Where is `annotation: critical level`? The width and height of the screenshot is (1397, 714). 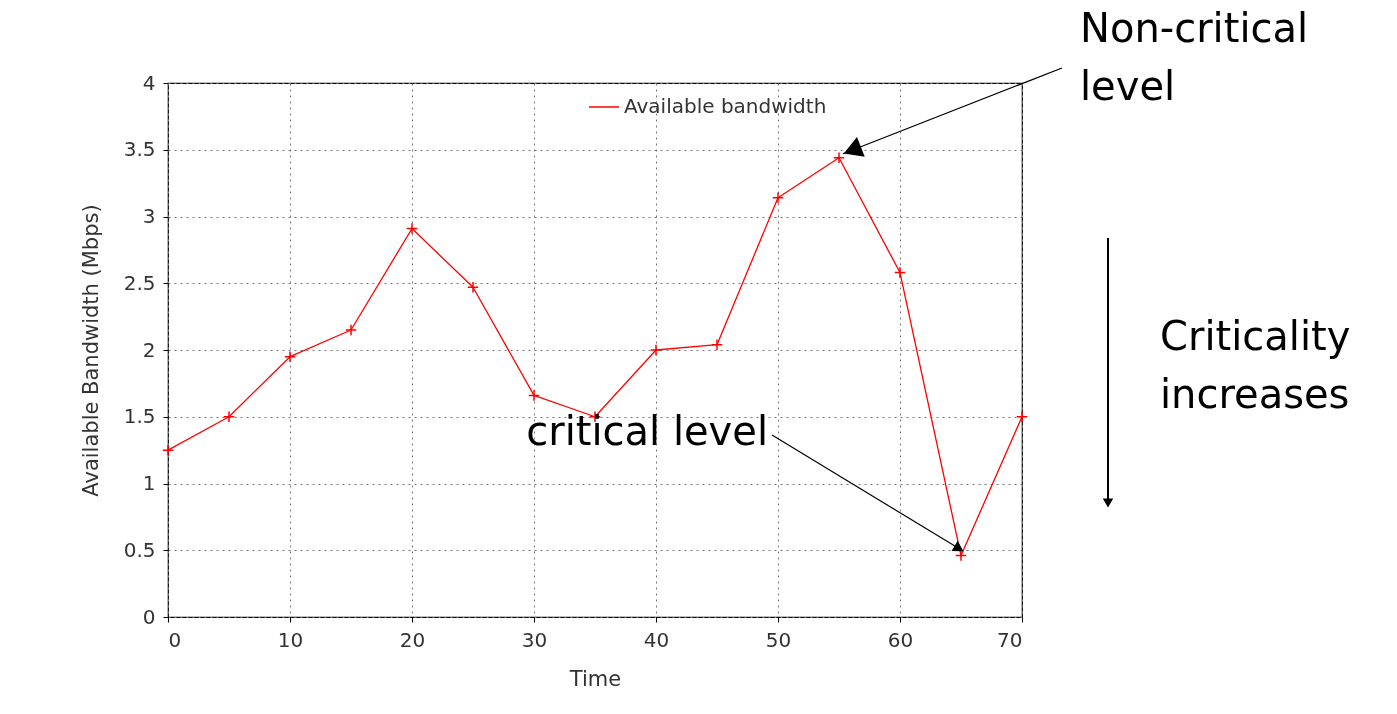
annotation: critical level is located at coordinates (647, 431).